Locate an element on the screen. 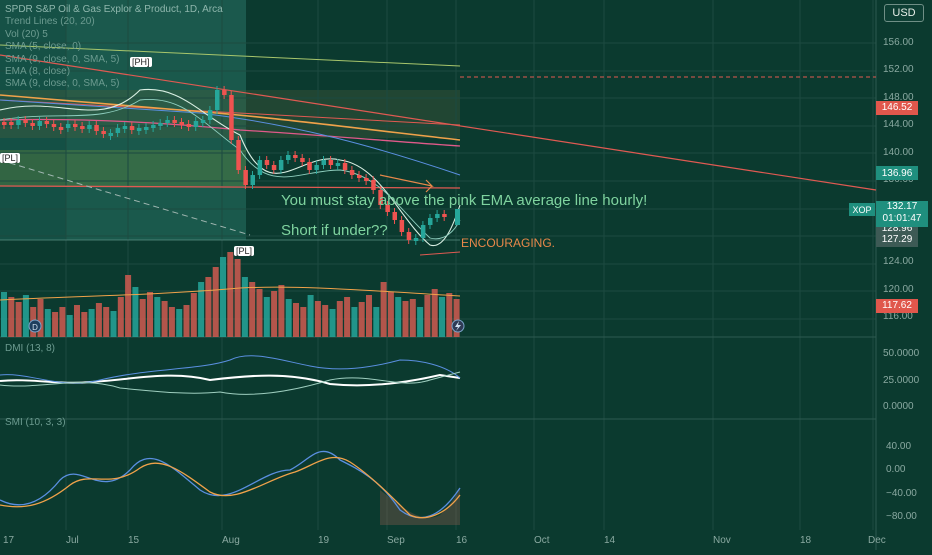  dmi-tick: 0.0000 is located at coordinates (898, 406).